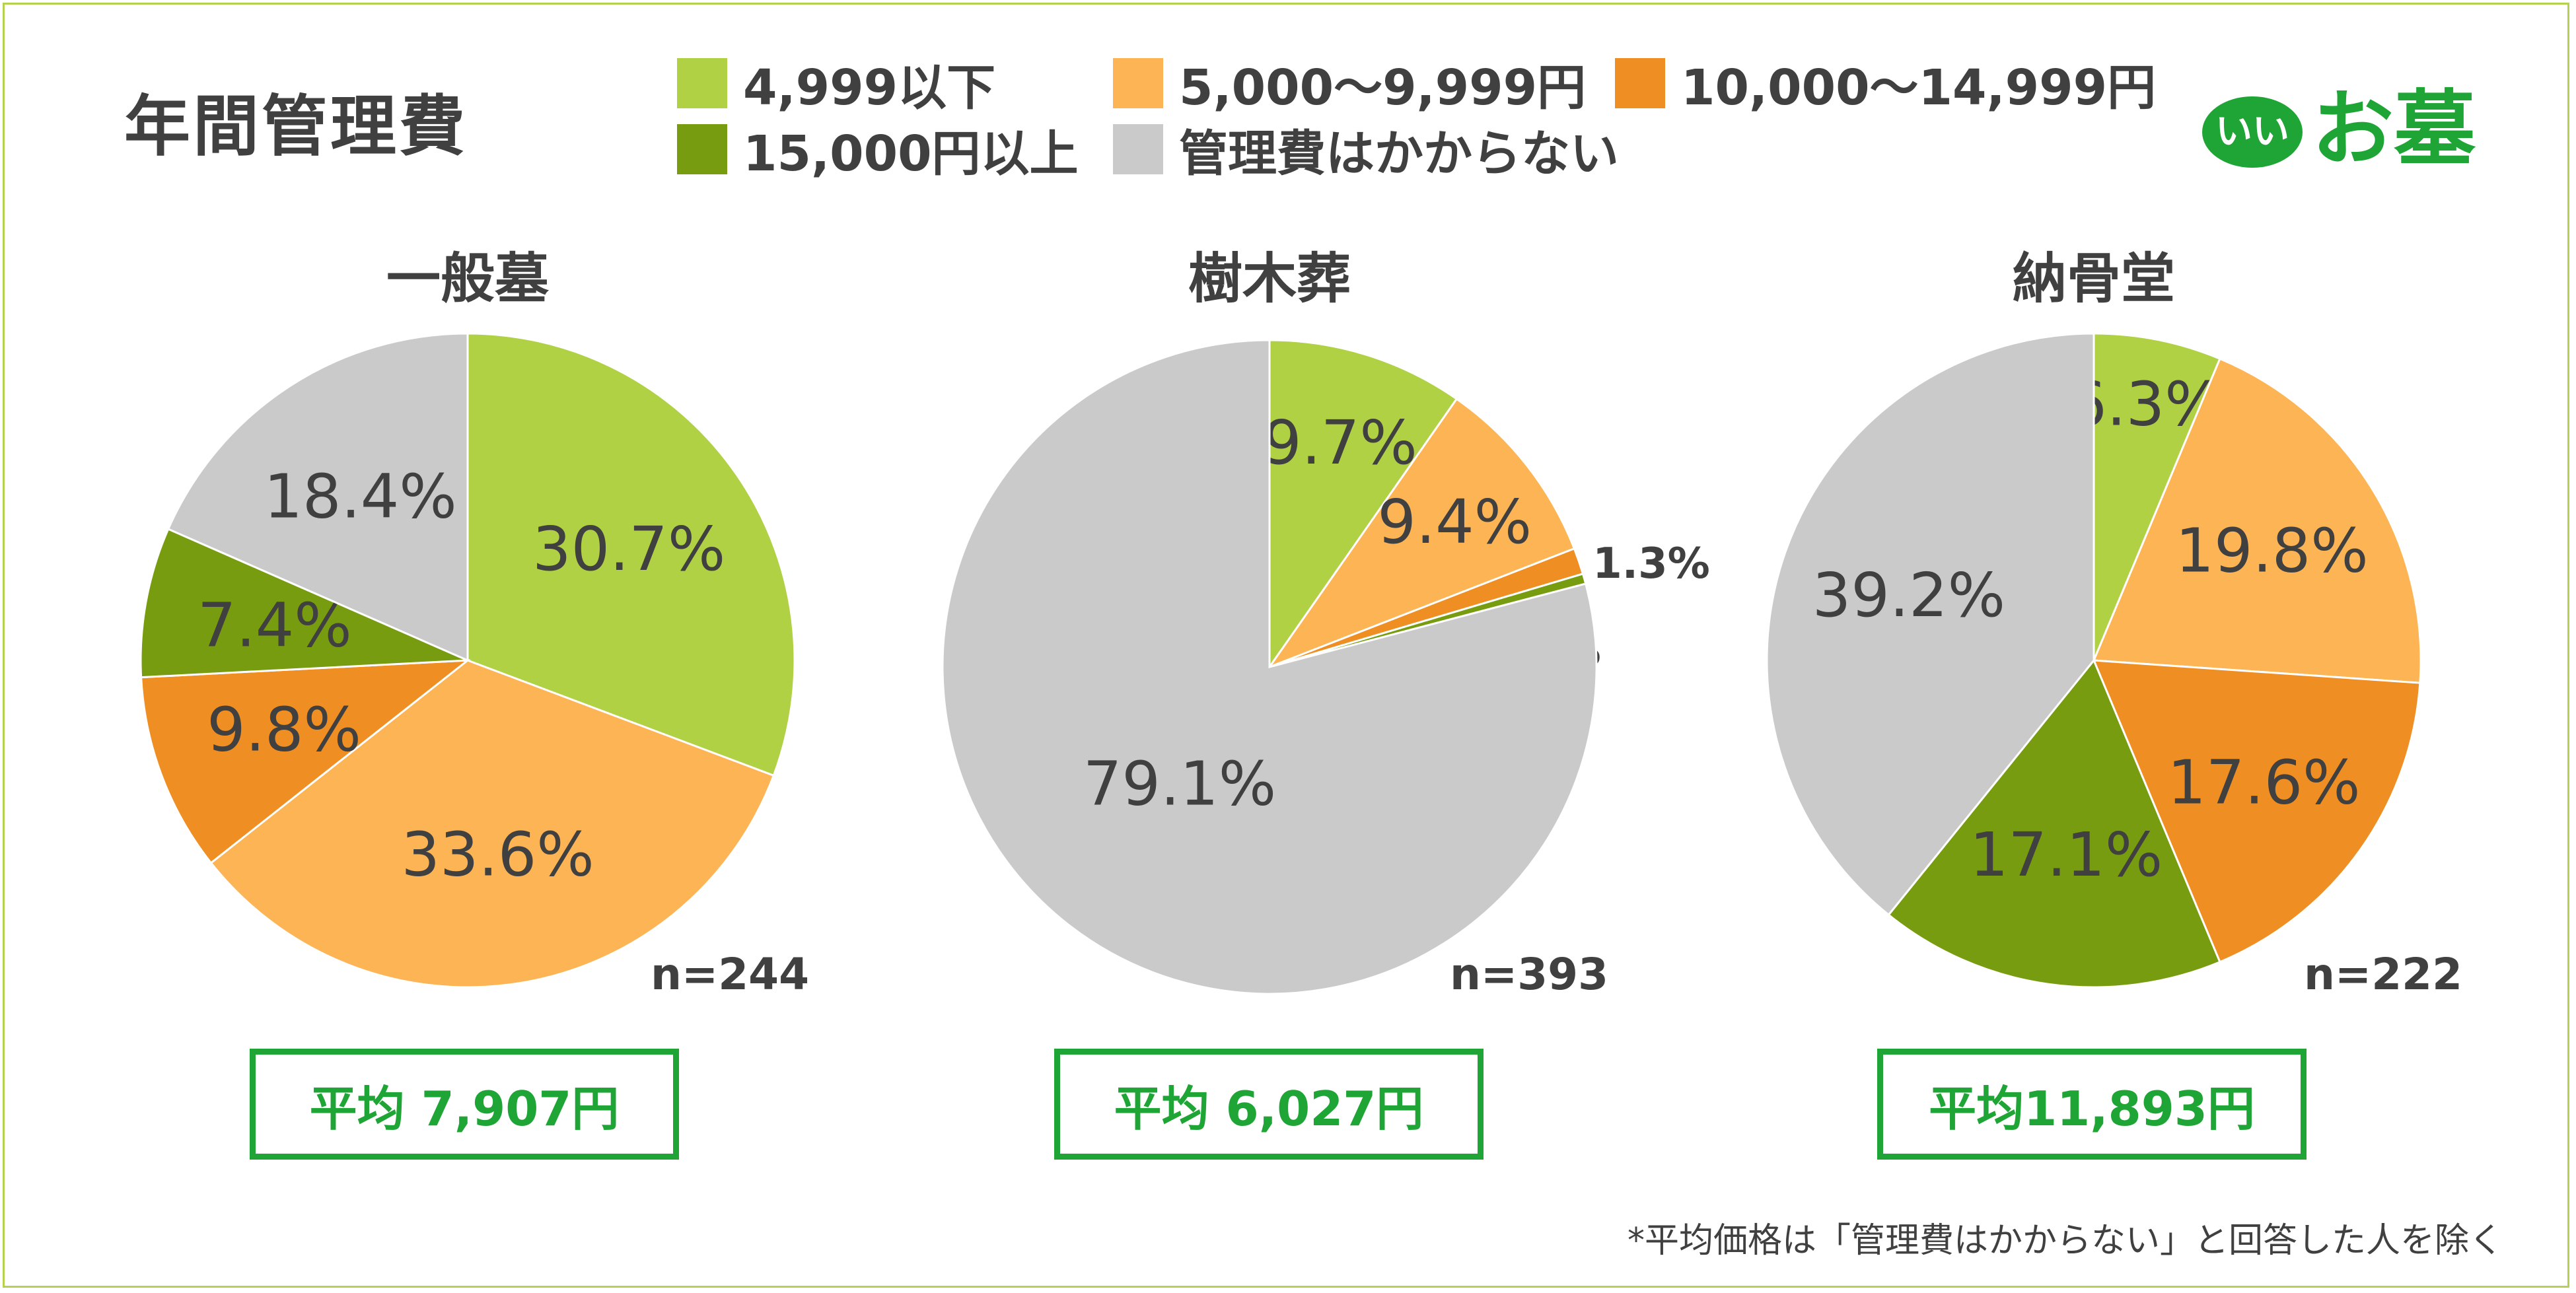  I want to click on average-label: 平均 7,907円, so click(464, 1108).